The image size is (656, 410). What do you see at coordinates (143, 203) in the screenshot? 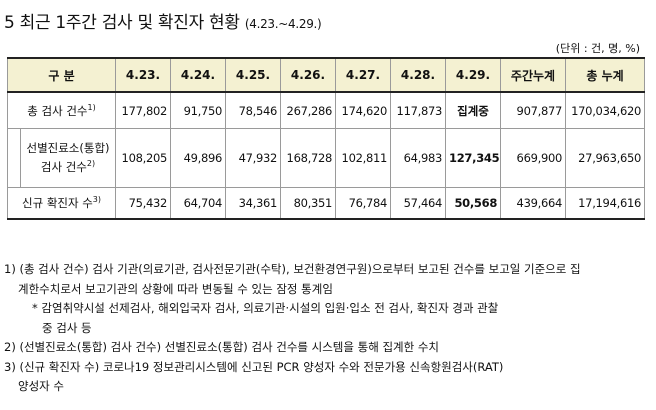
I see `table-cell: 75,432` at bounding box center [143, 203].